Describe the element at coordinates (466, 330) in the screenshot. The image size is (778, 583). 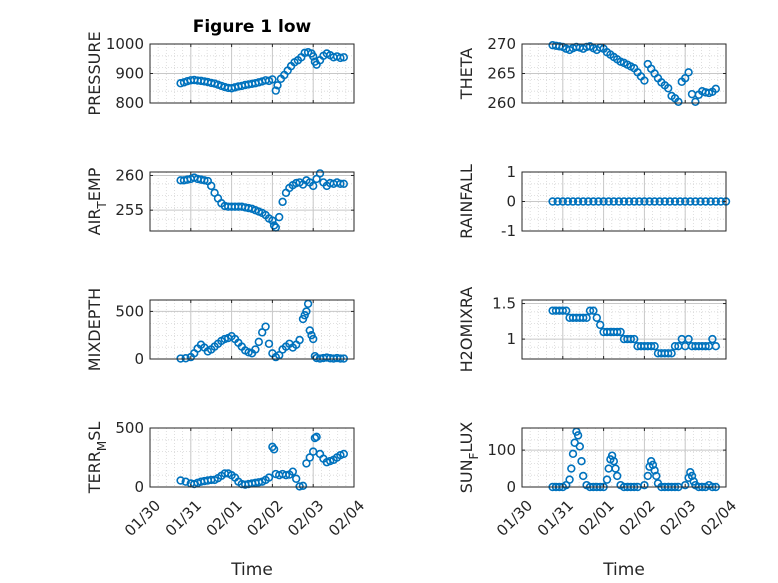
I see `y-axis-label: H2OMIXRA` at that location.